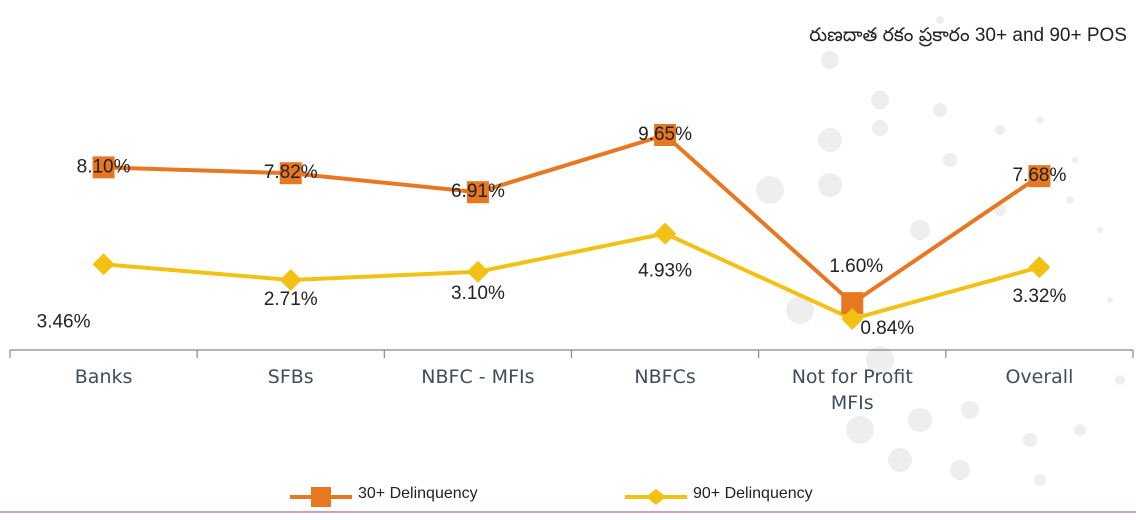 Image resolution: width=1136 pixels, height=520 pixels. I want to click on data-label: 1.60%, so click(856, 266).